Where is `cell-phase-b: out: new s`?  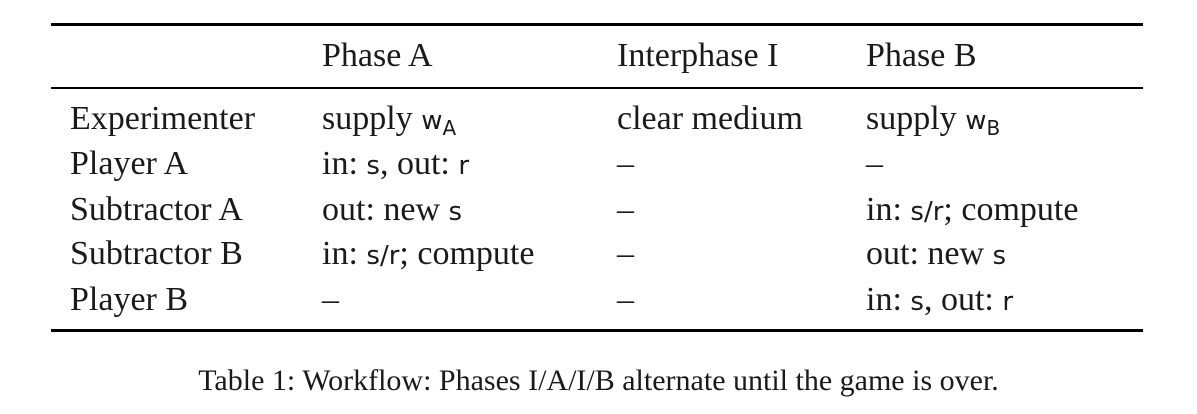
cell-phase-b: out: new s is located at coordinates (936, 253).